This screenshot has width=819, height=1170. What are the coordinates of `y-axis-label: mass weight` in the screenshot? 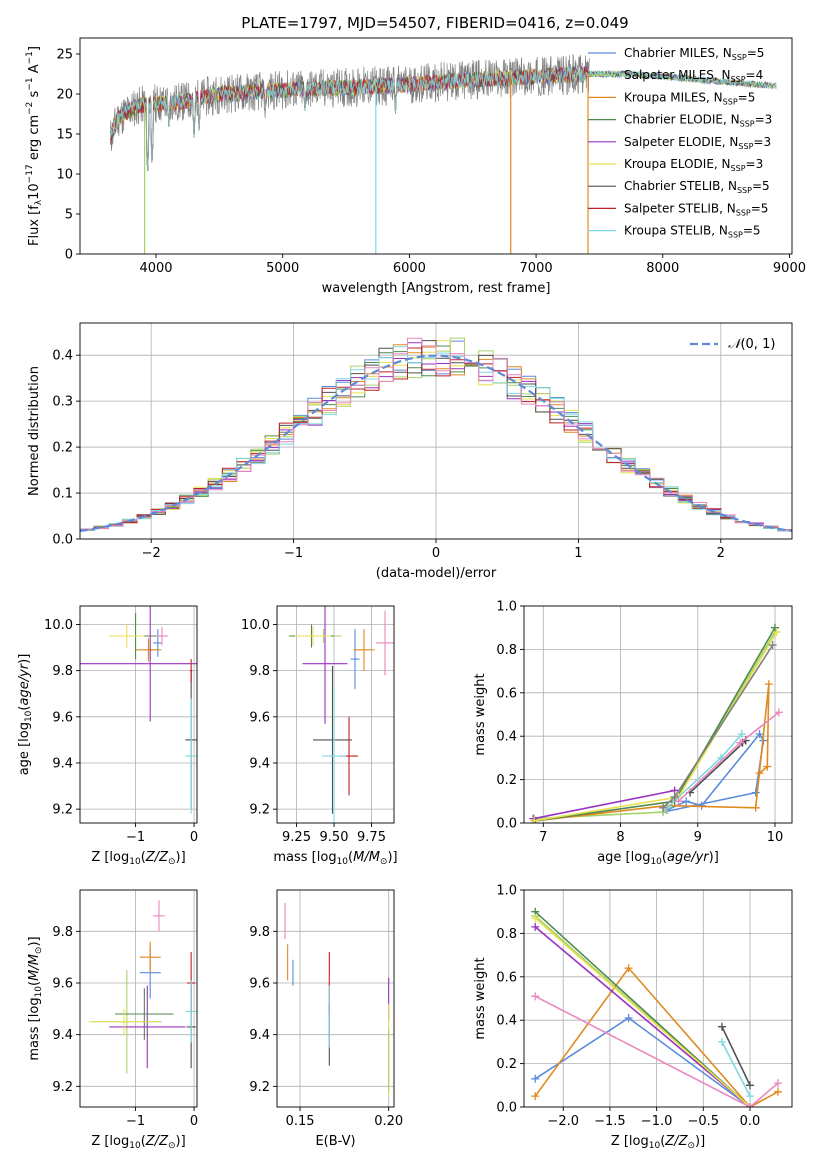 It's located at (480, 714).